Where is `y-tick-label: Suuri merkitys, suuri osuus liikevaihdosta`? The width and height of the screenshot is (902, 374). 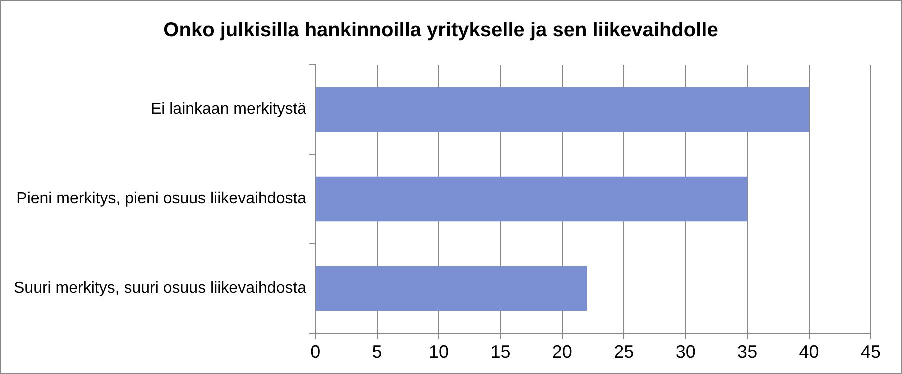 y-tick-label: Suuri merkitys, suuri osuus liikevaihdosta is located at coordinates (160, 289).